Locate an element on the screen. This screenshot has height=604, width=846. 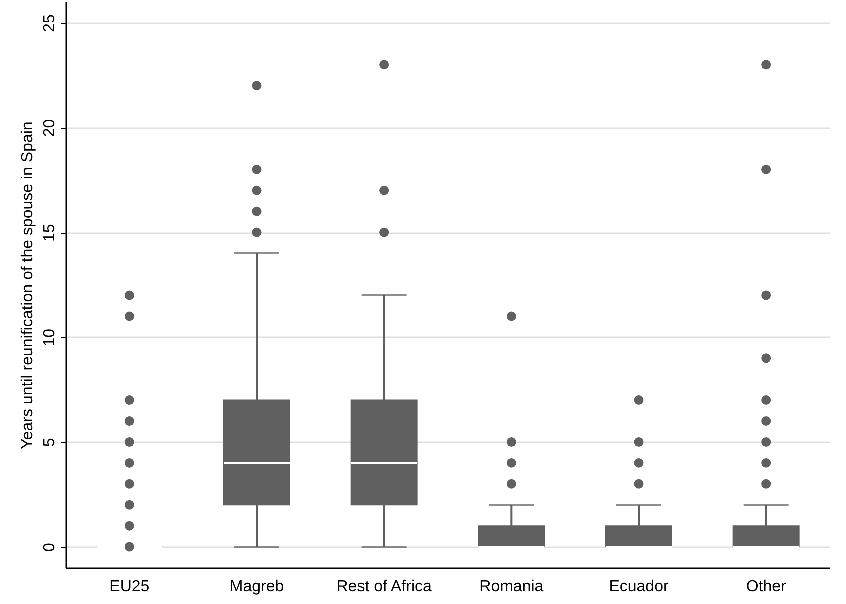
x-tick-label: Magreb is located at coordinates (257, 587).